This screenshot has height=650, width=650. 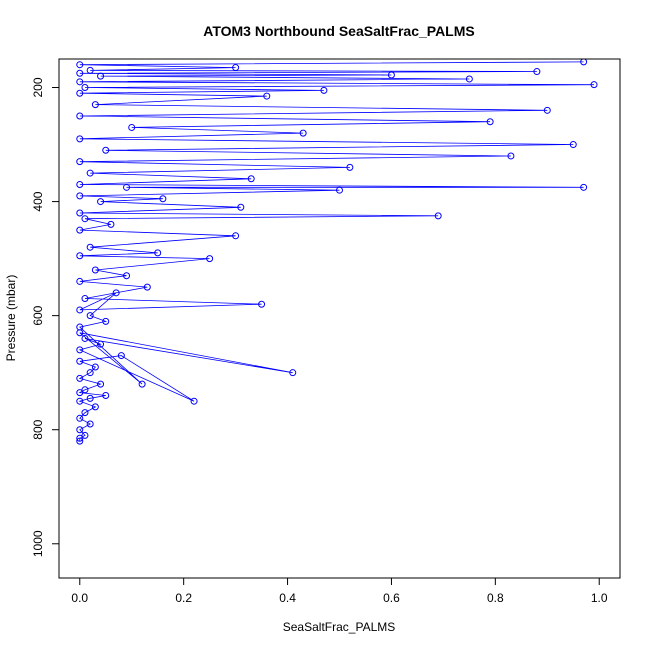 I want to click on x-tick-label: 0.4, so click(x=287, y=598).